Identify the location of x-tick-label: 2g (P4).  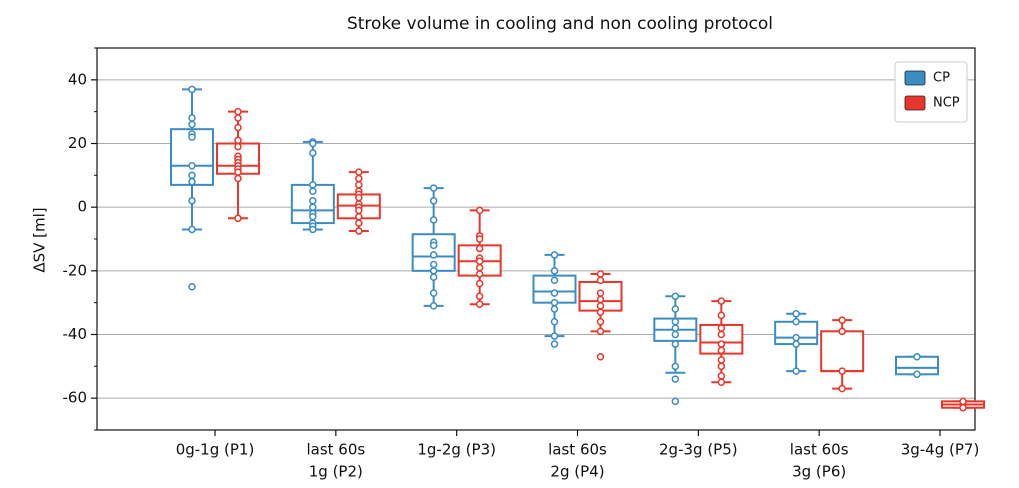
(577, 472).